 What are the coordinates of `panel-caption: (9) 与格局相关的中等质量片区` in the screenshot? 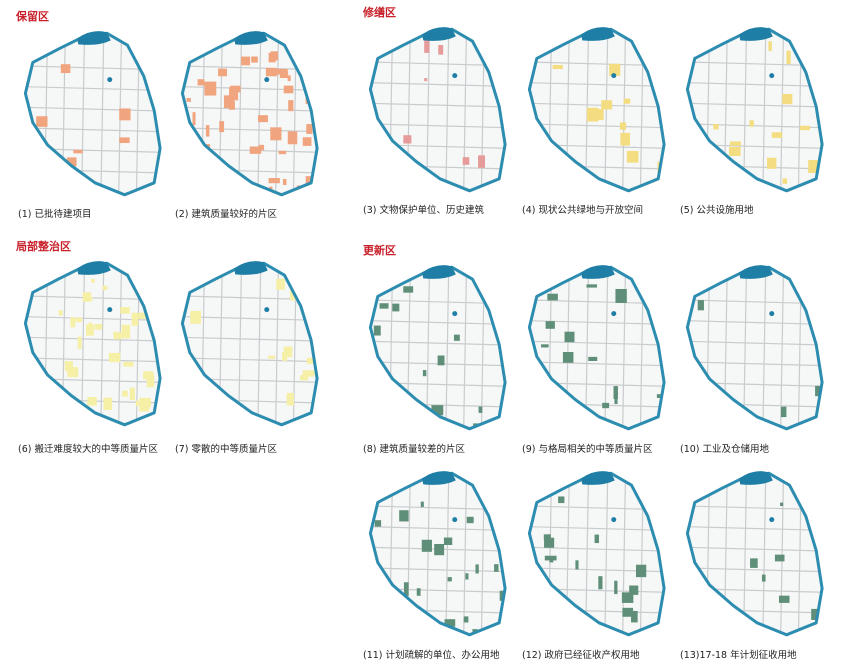 It's located at (587, 449).